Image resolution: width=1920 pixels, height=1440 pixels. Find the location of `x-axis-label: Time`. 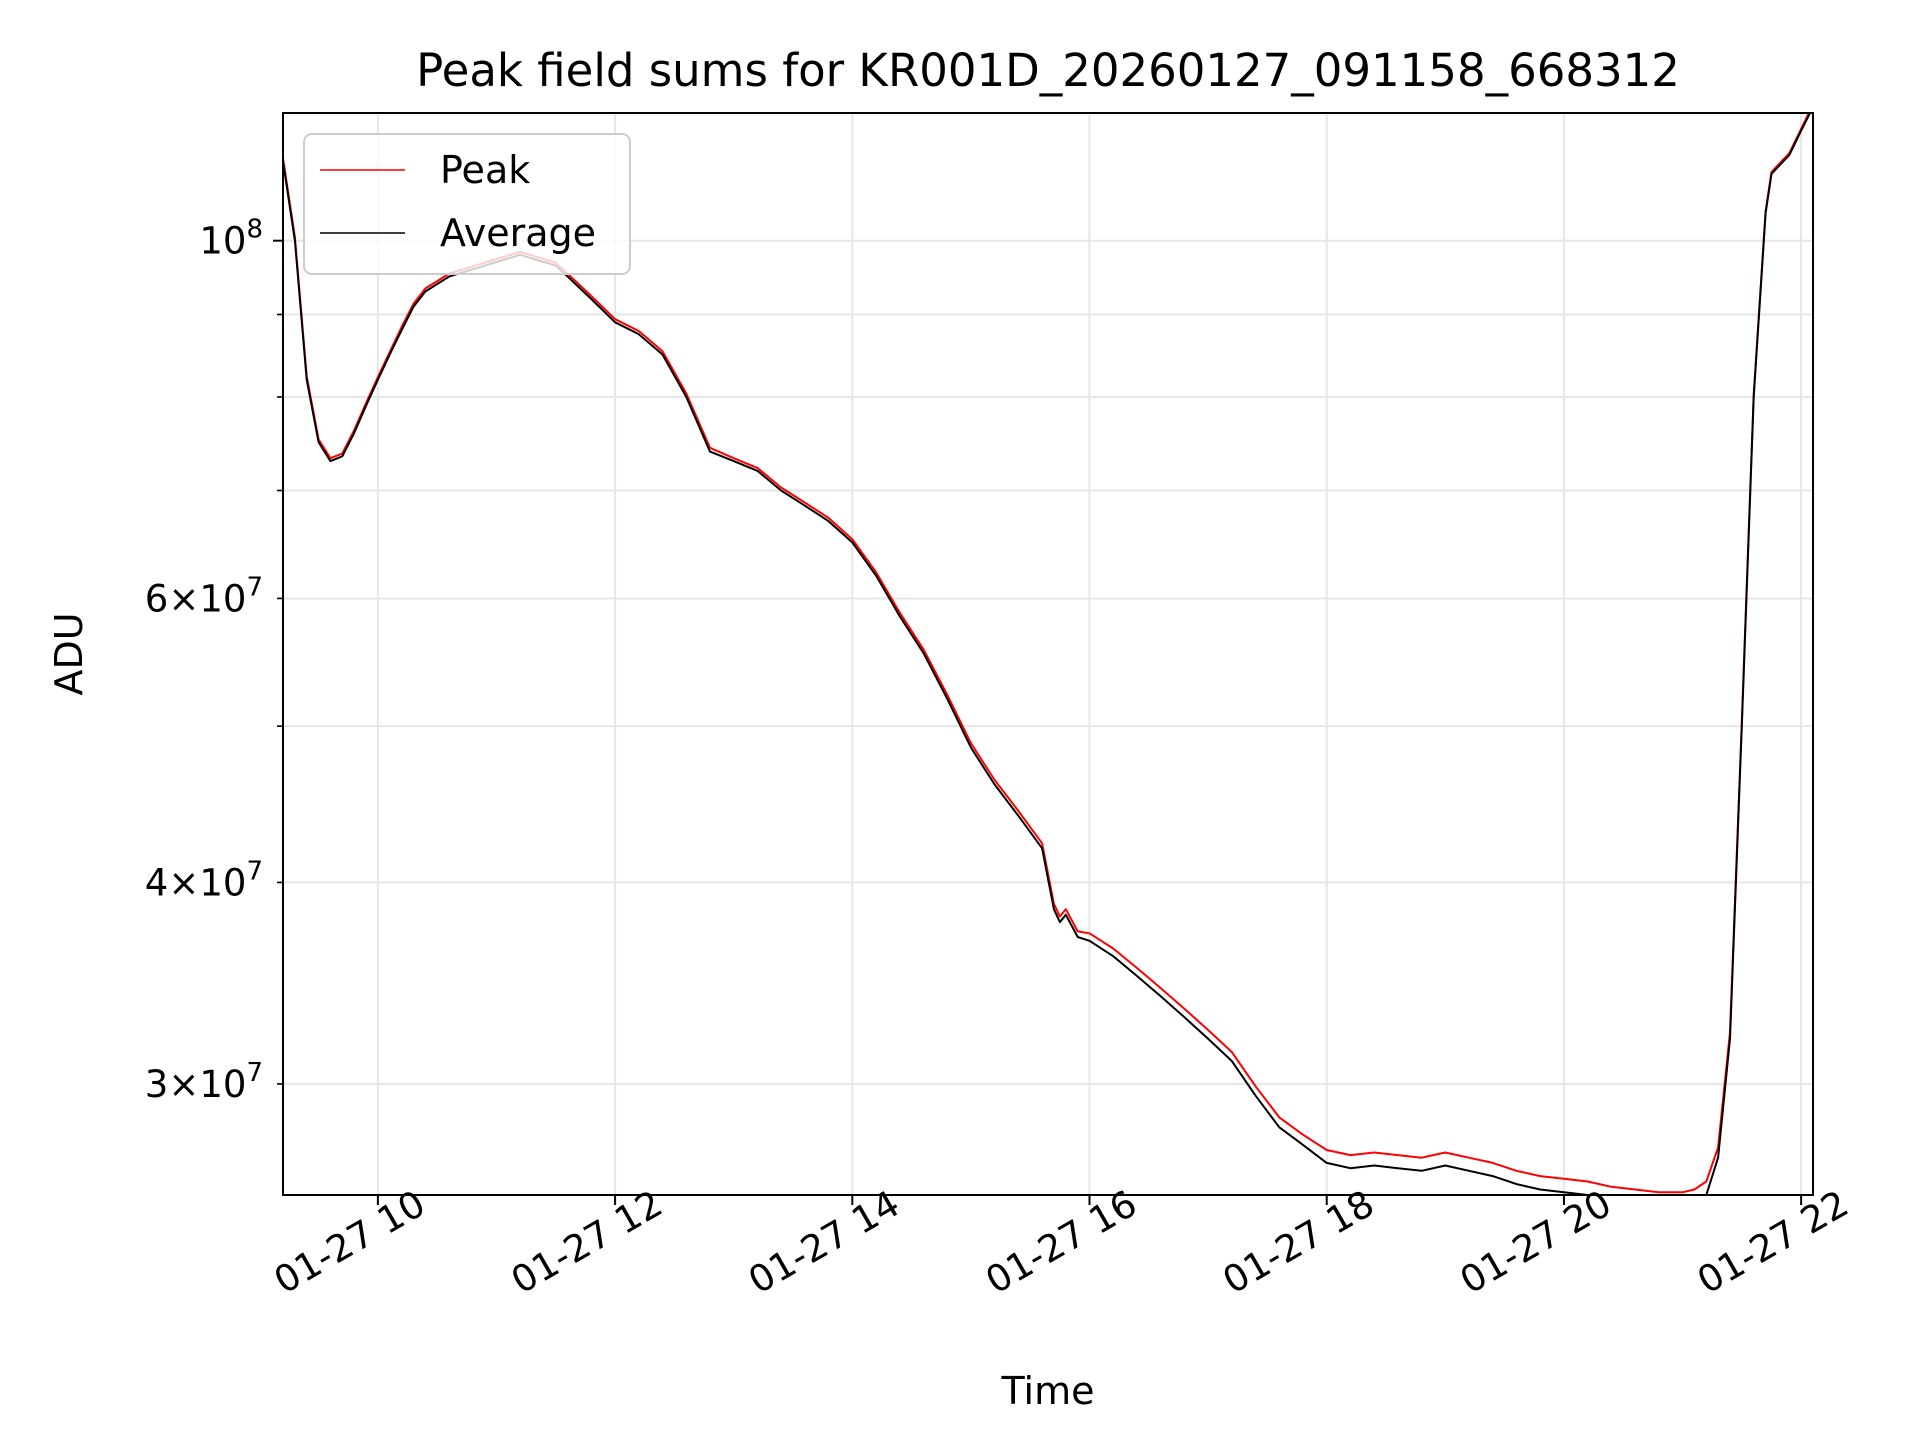

x-axis-label: Time is located at coordinates (1048, 1391).